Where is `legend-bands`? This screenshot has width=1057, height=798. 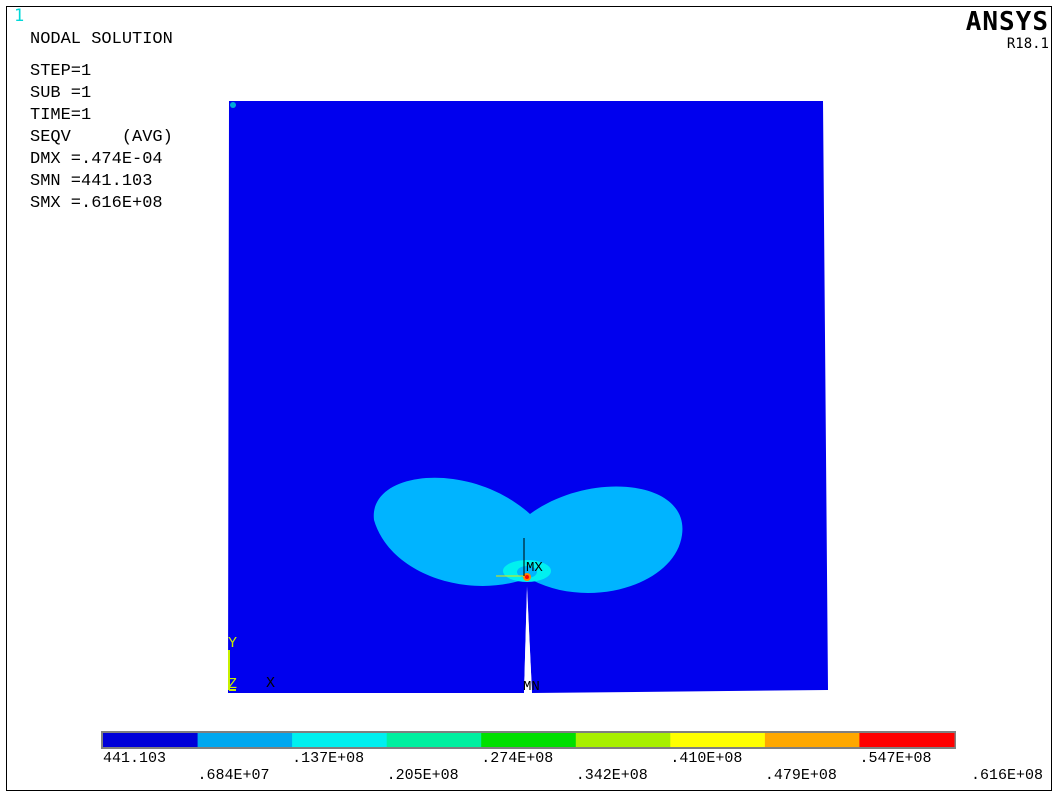
legend-bands is located at coordinates (529, 740).